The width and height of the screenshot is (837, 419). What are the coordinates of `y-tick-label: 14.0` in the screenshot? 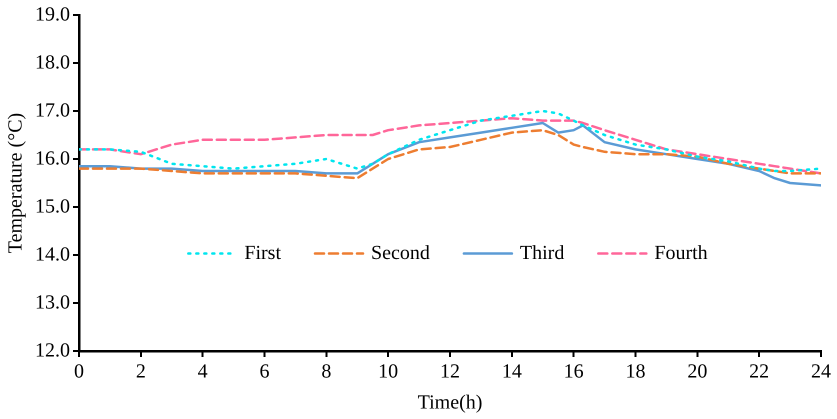 It's located at (52, 254).